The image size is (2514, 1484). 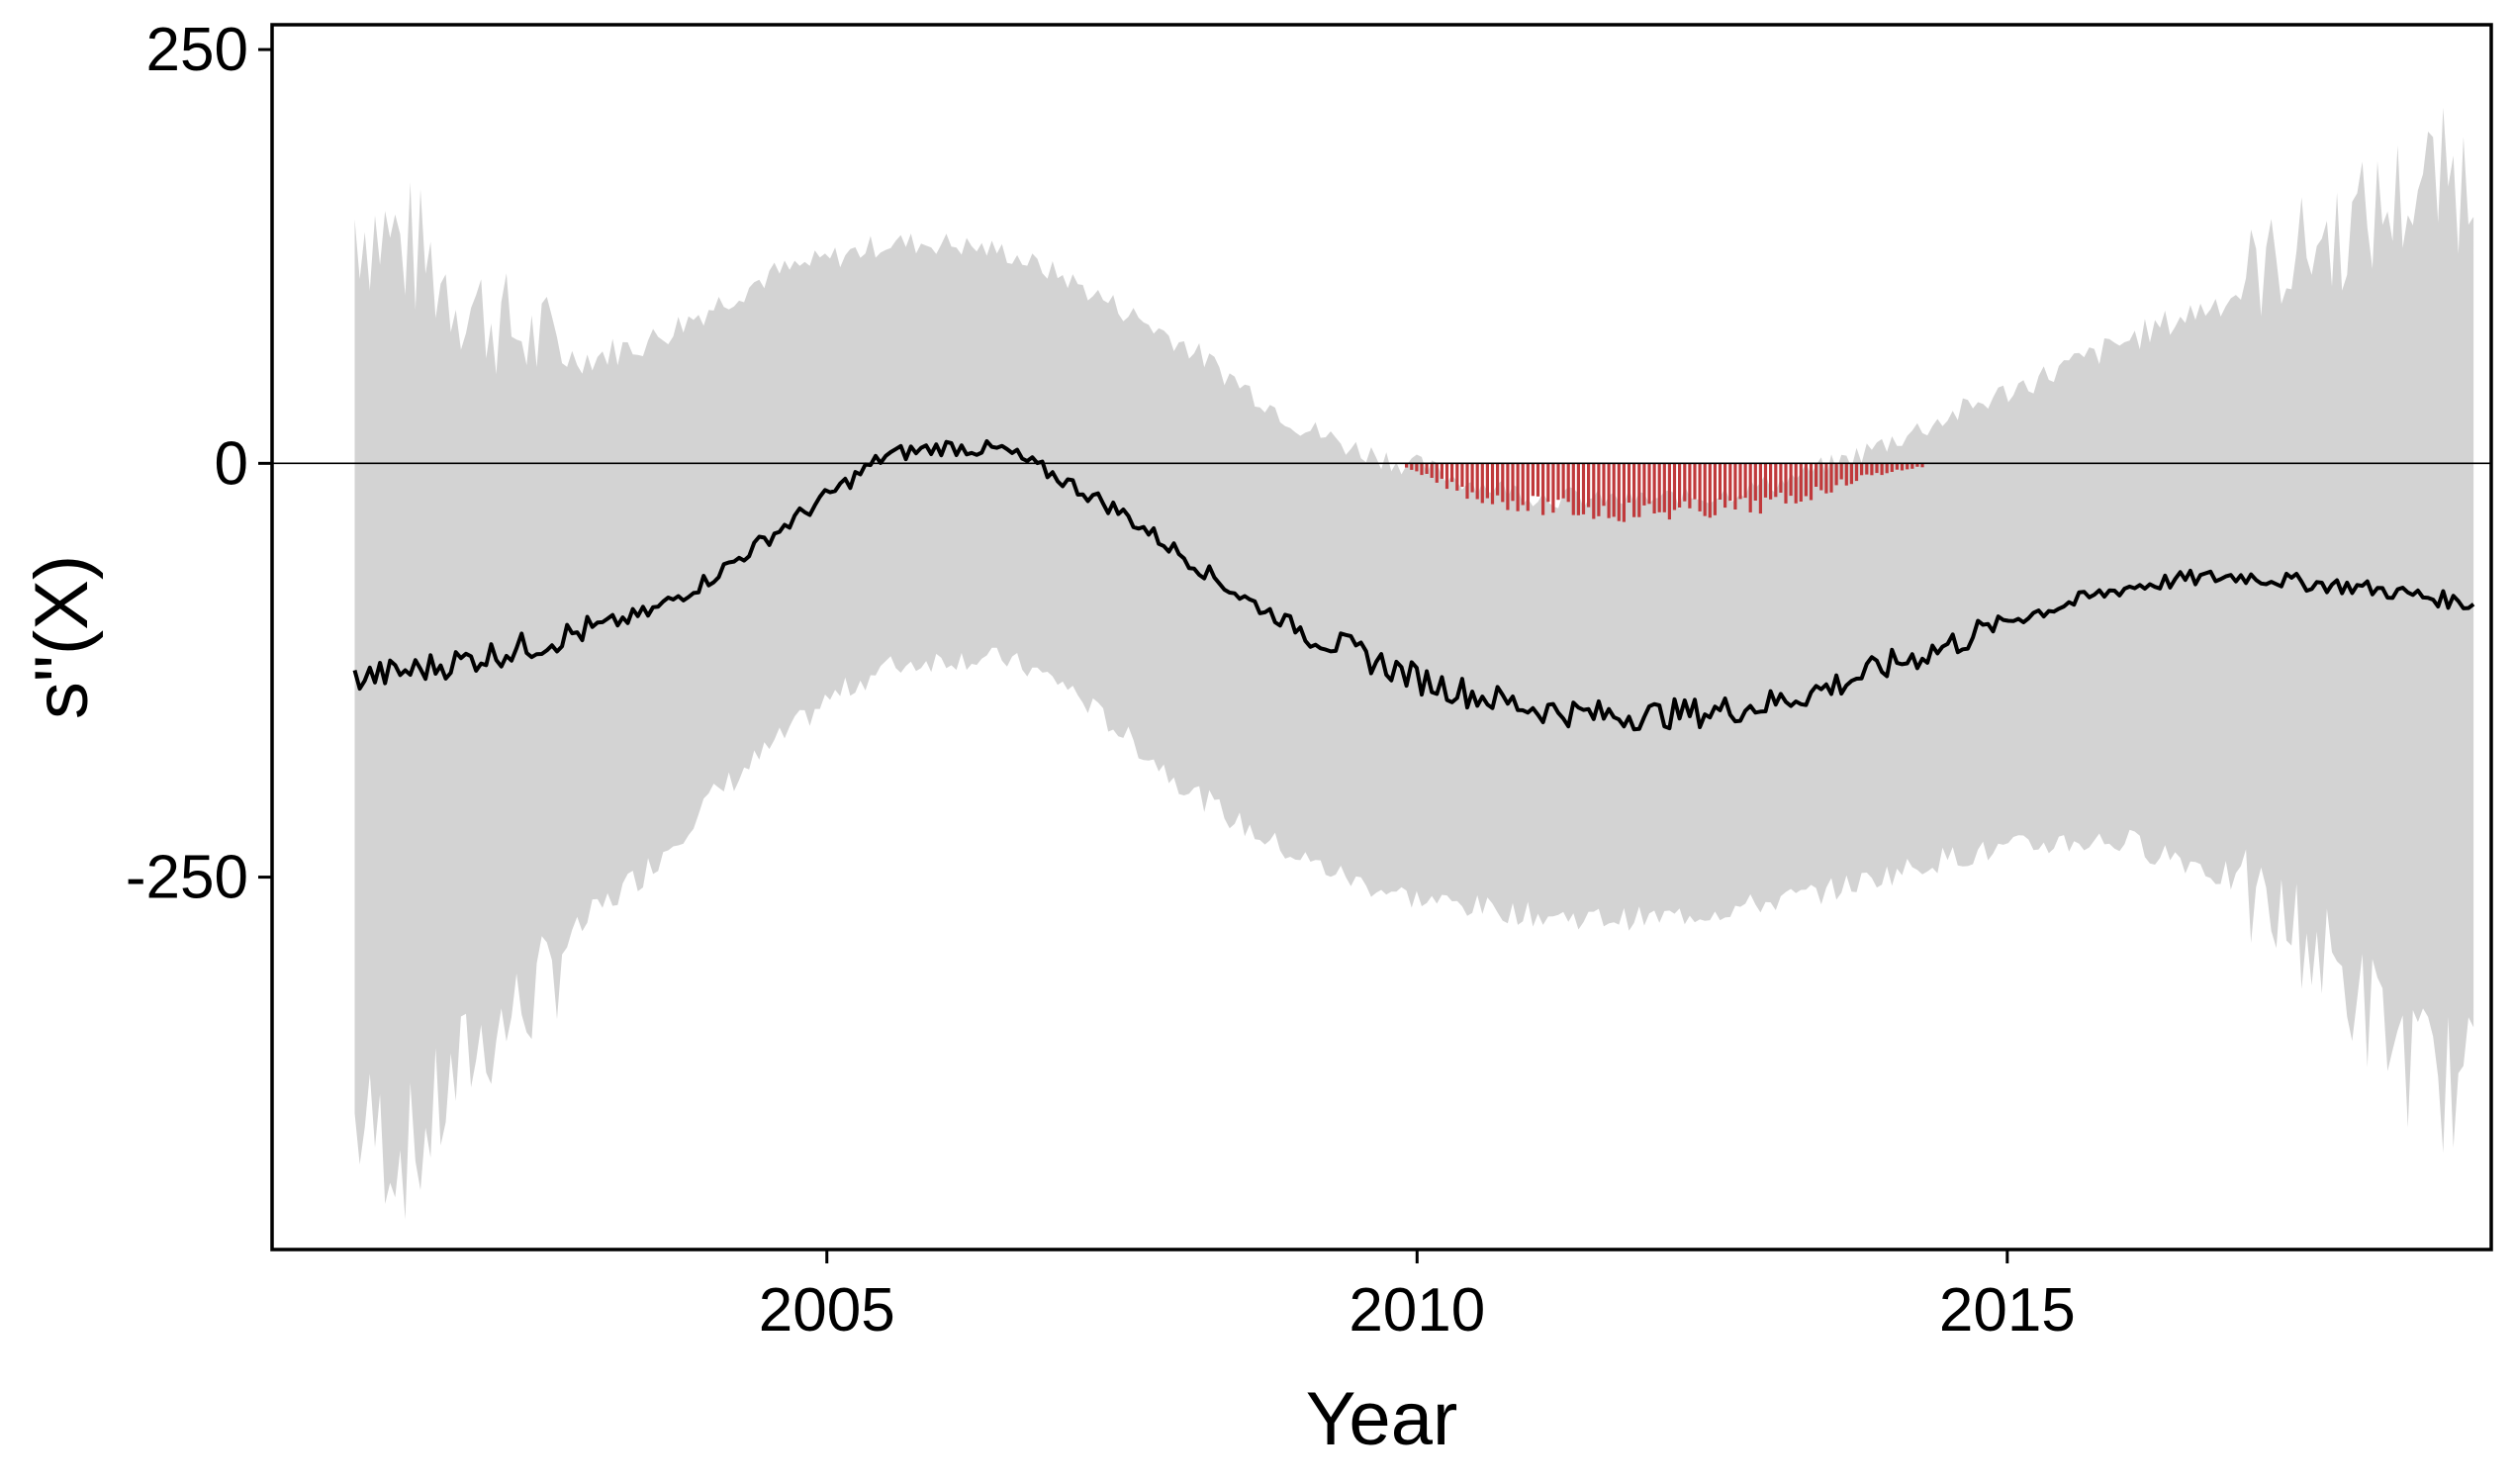 I want to click on y-tick-label: 250, so click(x=197, y=50).